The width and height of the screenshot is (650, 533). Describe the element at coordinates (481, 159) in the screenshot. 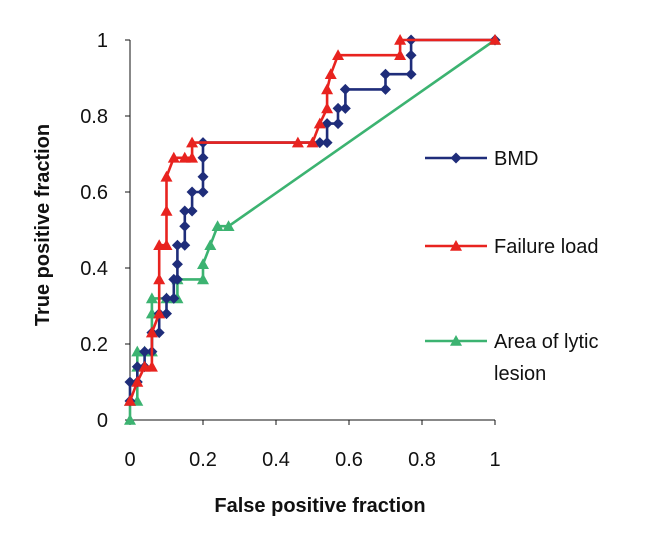

I see `legend-item: BMD` at that location.